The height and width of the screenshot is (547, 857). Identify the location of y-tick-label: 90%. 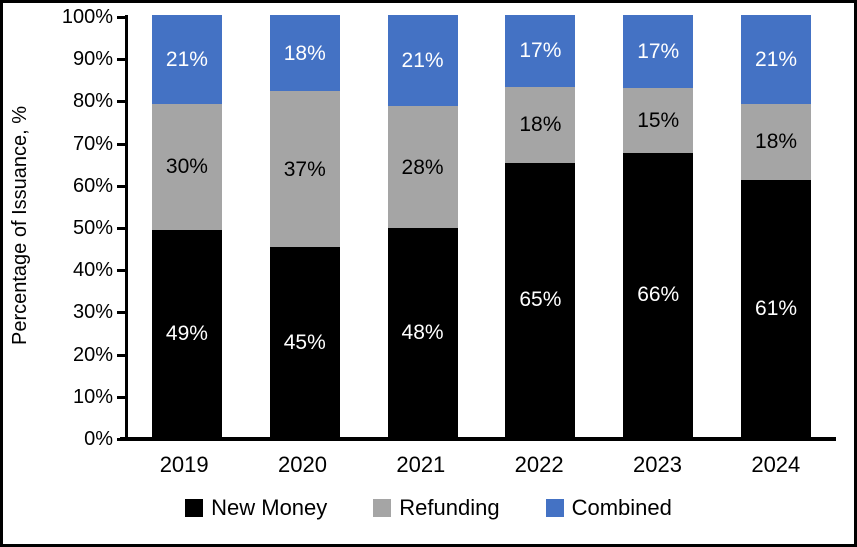
(92, 59).